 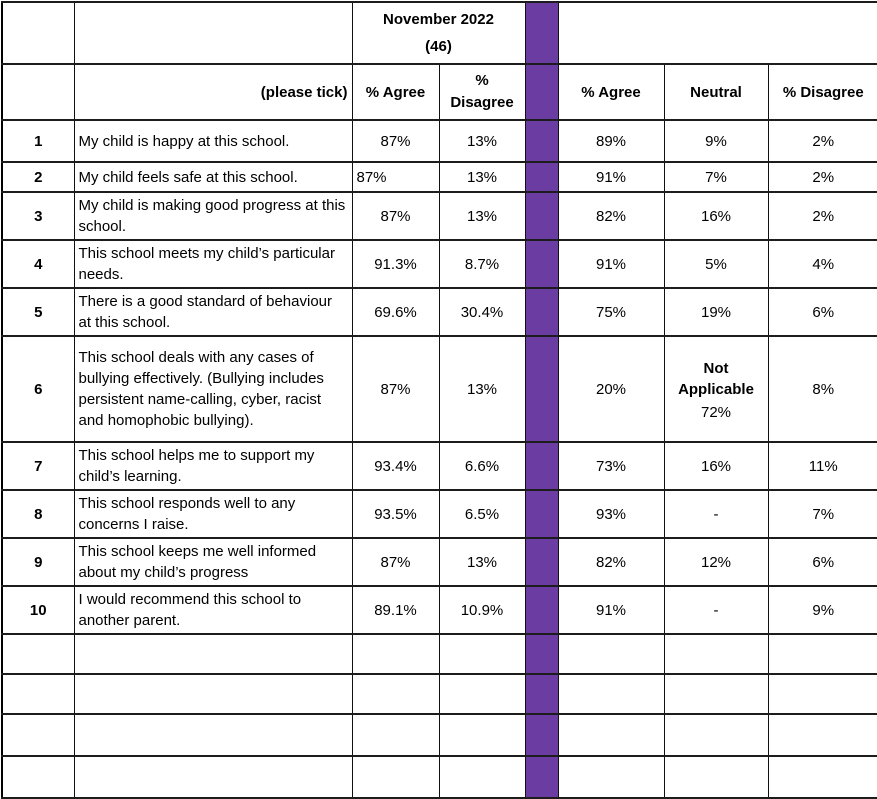 I want to click on col-header-agree-2022: % Agree, so click(x=395, y=92).